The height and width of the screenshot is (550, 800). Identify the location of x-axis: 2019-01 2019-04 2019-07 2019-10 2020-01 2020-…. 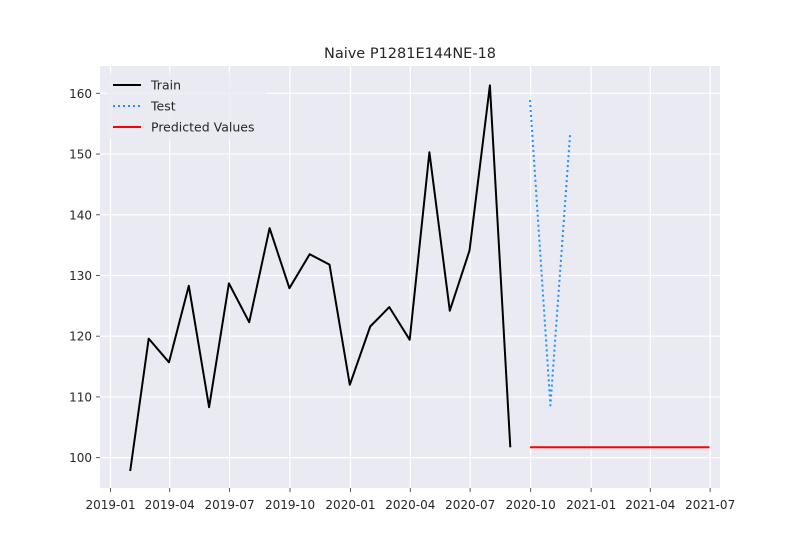
(410, 500).